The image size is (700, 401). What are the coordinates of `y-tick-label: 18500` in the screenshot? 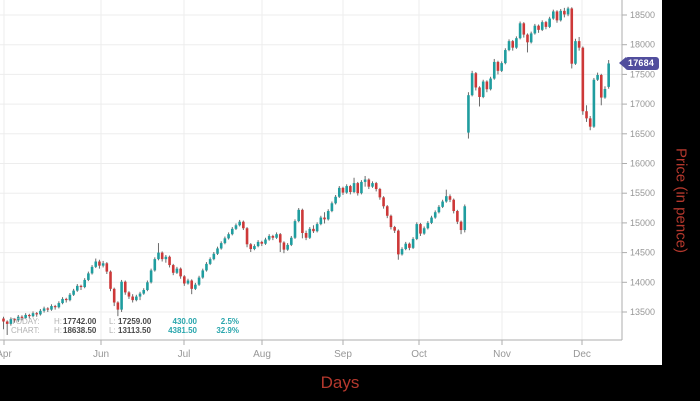 It's located at (642, 15).